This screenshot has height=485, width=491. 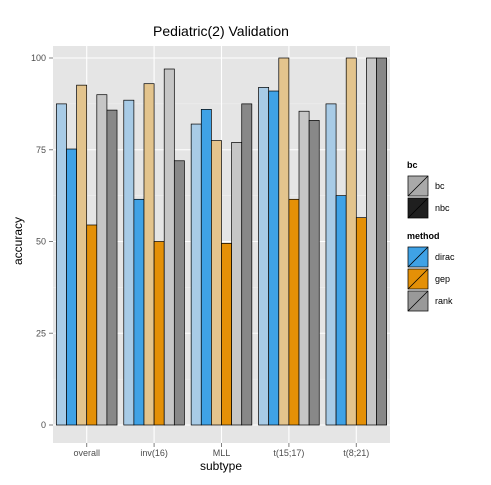 What do you see at coordinates (423, 236) in the screenshot?
I see `legend-title: method` at bounding box center [423, 236].